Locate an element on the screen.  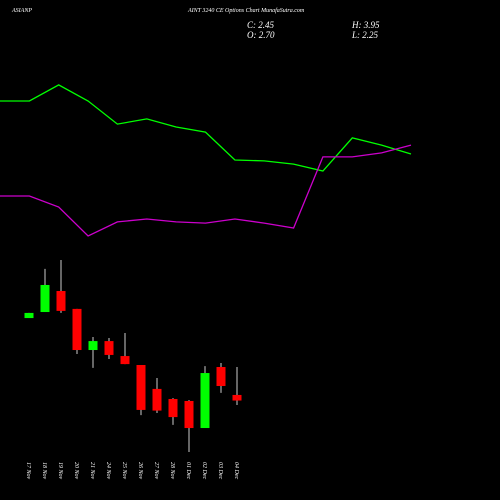
x-tick-label: 25 Nov is located at coordinates (124, 471).